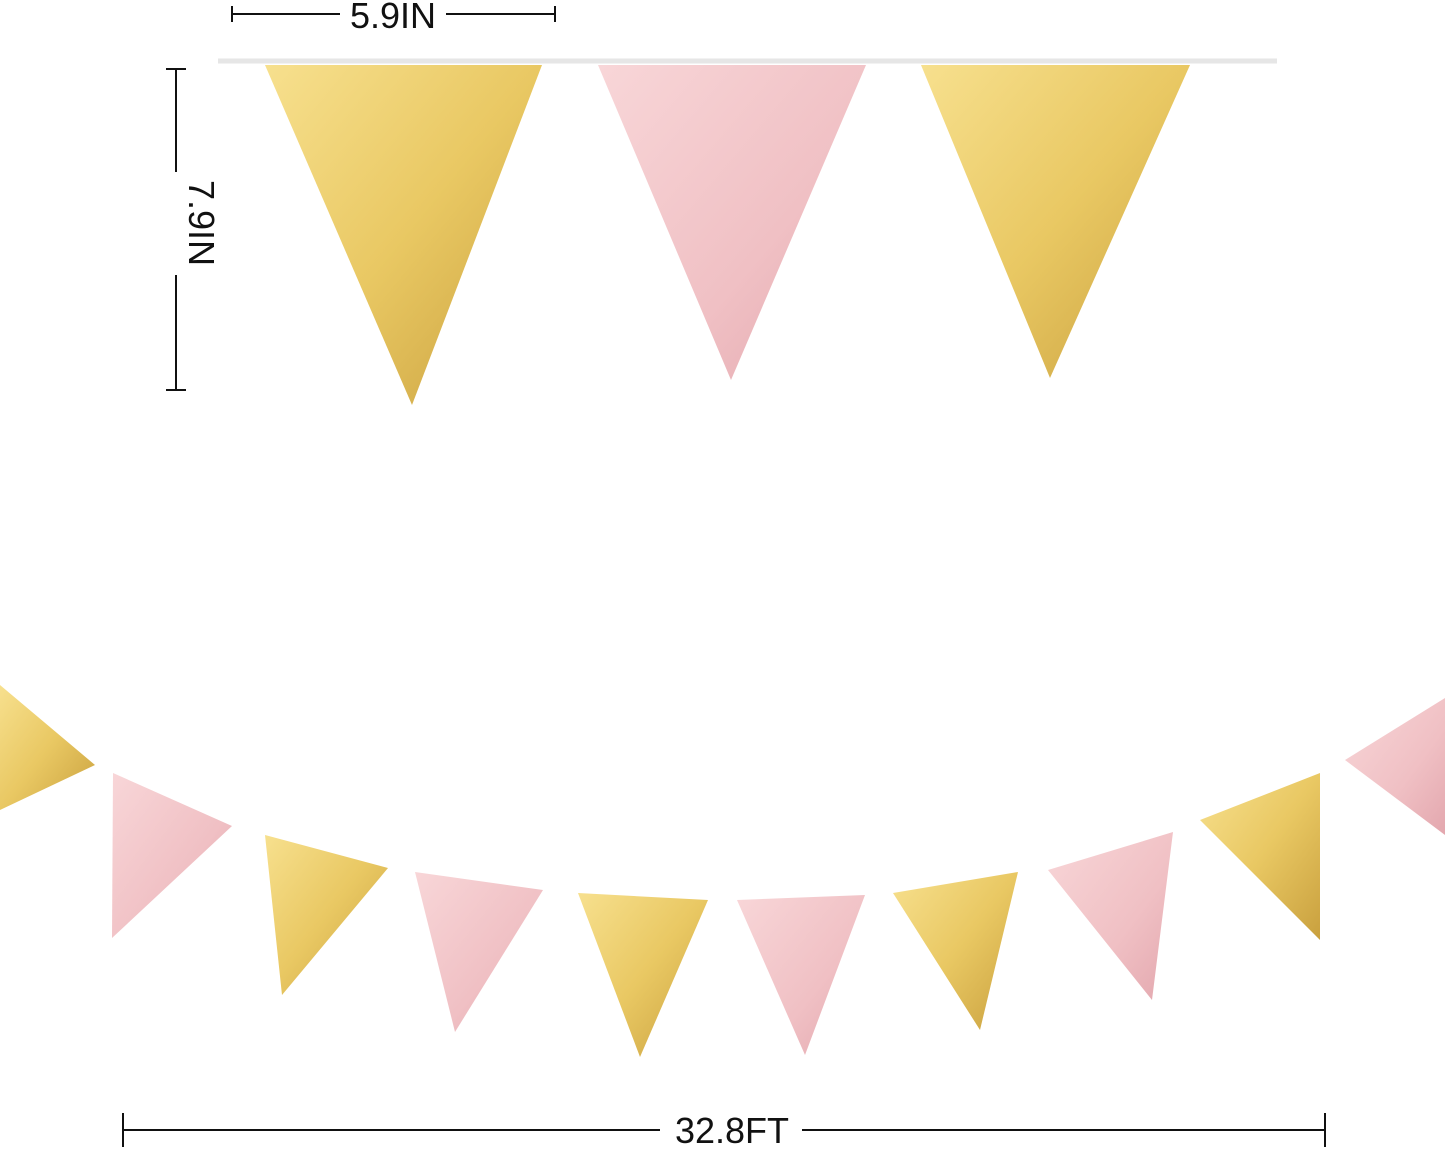 The image size is (1445, 1151). I want to click on width-dimension, so click(393, 14).